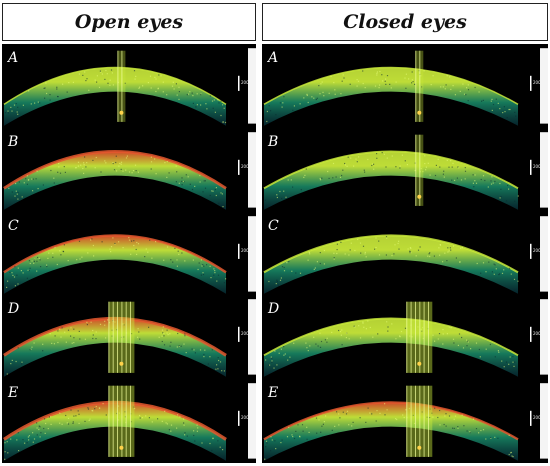 This screenshot has width=550, height=466. What do you see at coordinates (544, 86) in the screenshot?
I see `scan-margin-strip` at bounding box center [544, 86].